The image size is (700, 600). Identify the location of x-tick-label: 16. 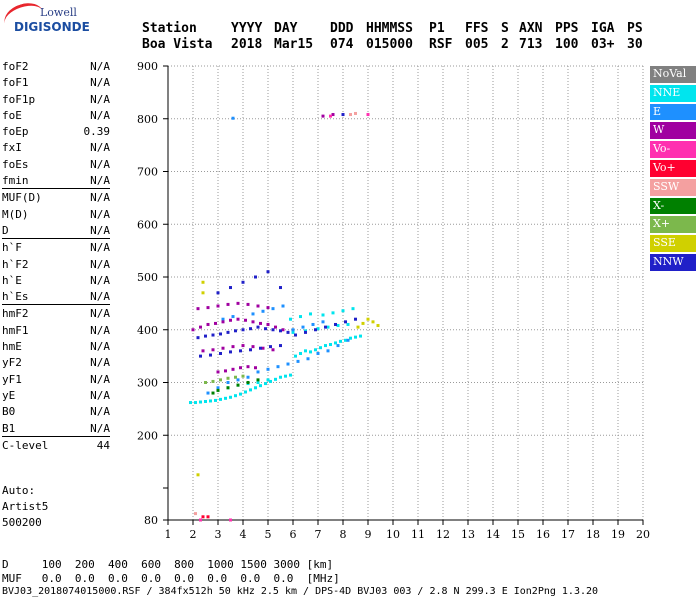
(543, 534).